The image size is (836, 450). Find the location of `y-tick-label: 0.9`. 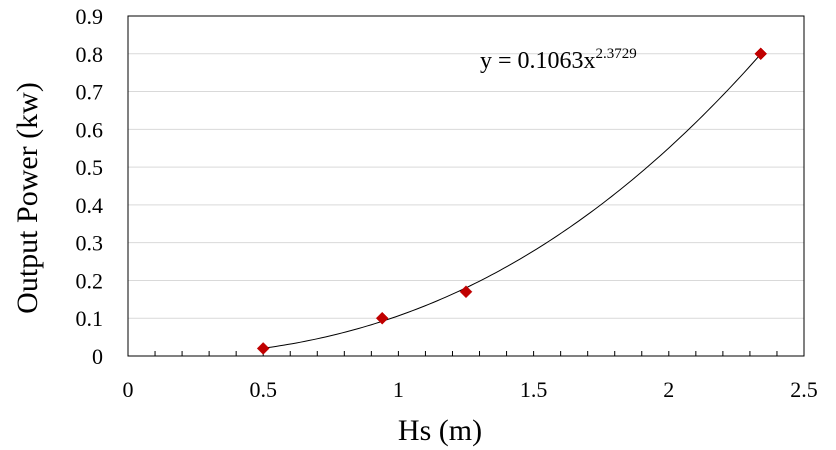

y-tick-label: 0.9 is located at coordinates (90, 16).